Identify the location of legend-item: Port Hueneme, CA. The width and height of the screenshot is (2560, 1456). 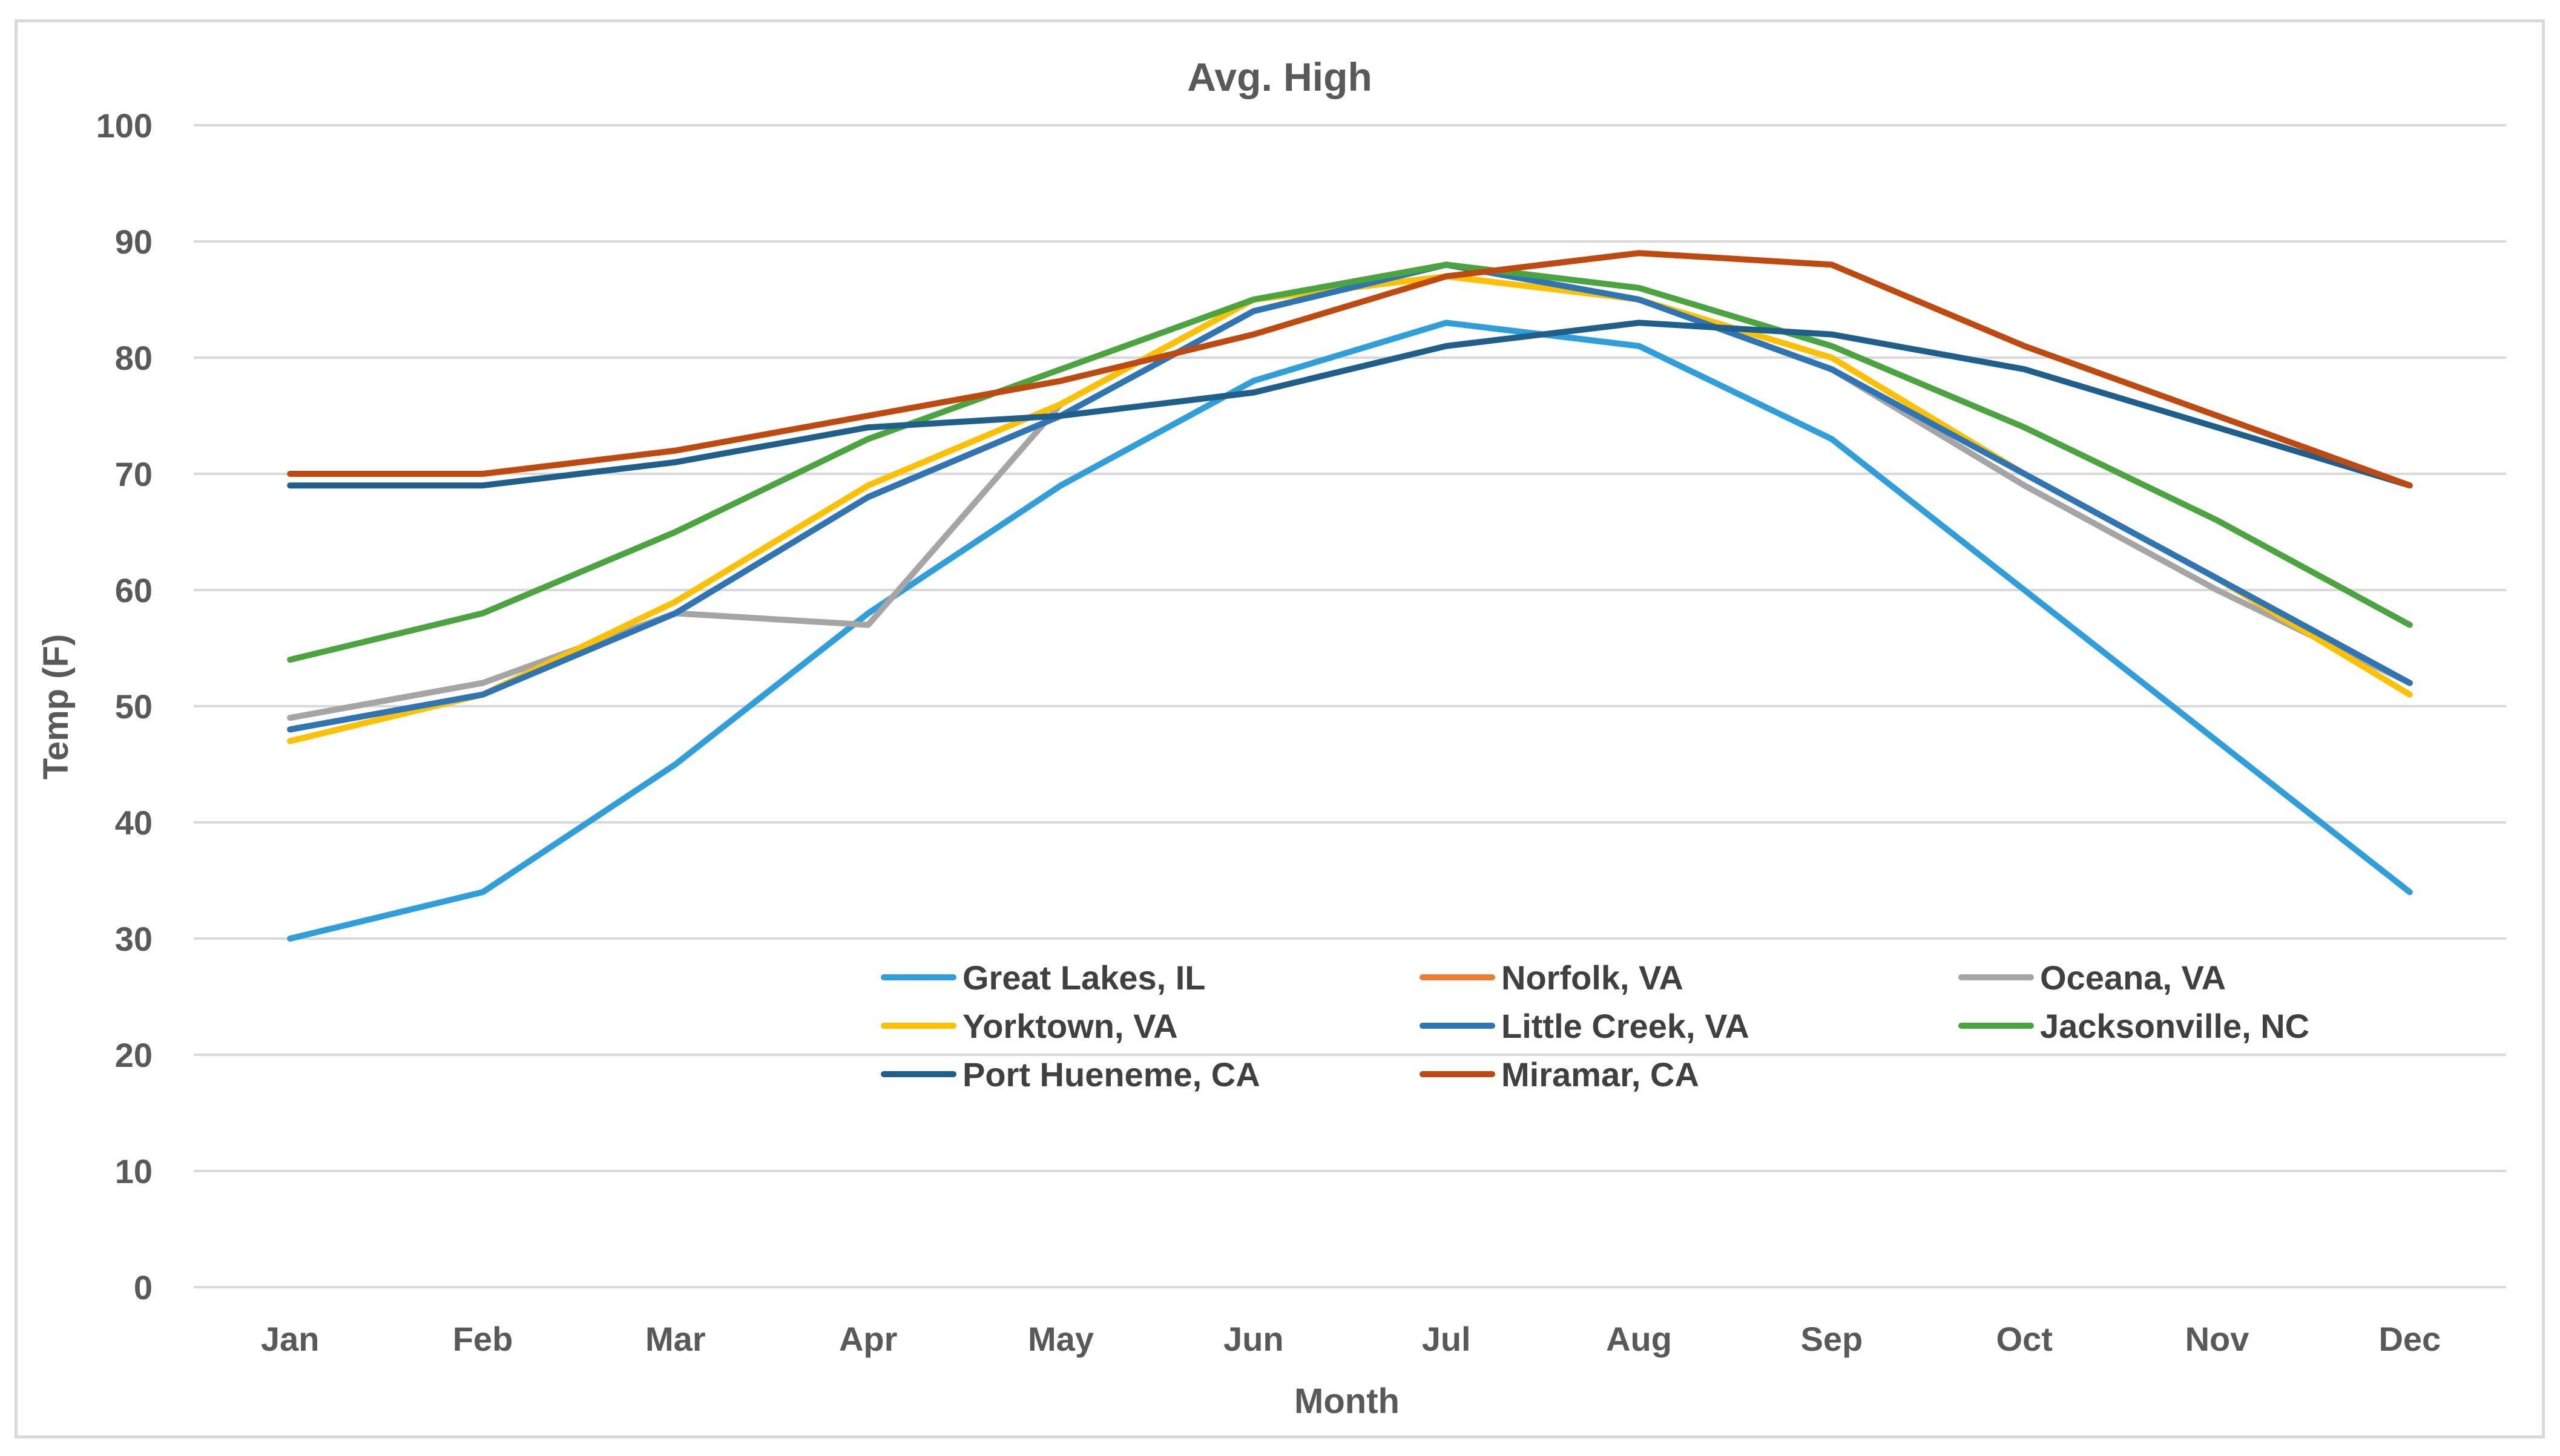
(1070, 1074).